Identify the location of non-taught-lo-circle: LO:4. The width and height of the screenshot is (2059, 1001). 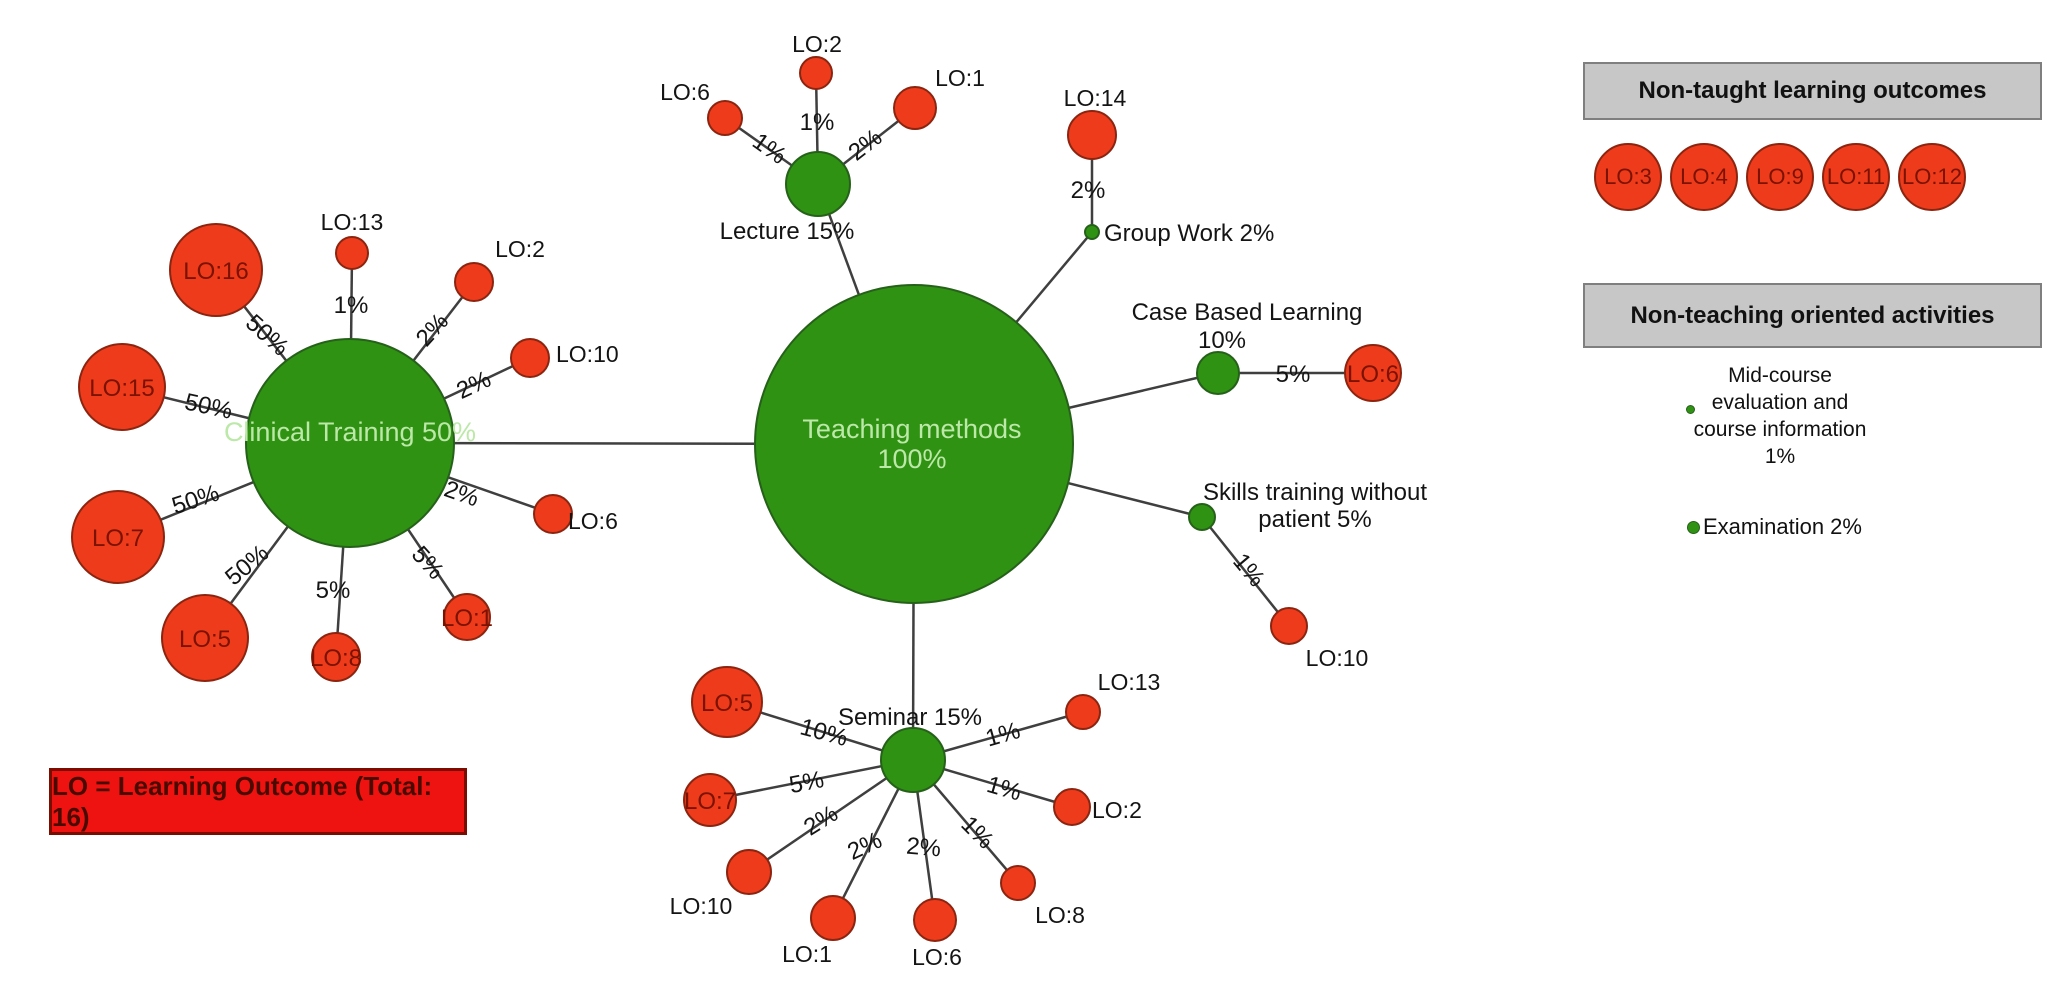
(1704, 177).